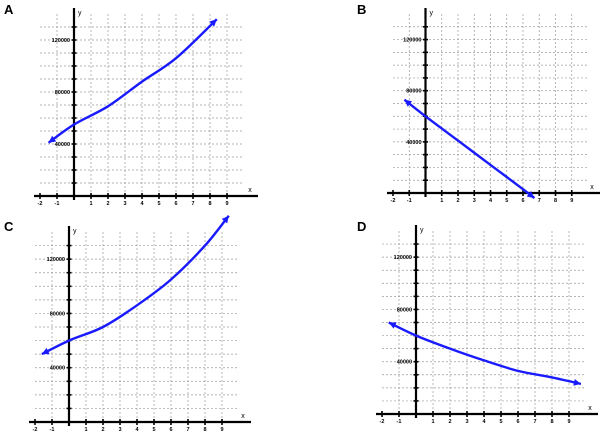 This screenshot has width=600, height=438. Describe the element at coordinates (362, 226) in the screenshot. I see `panel-letter-d: D` at that location.